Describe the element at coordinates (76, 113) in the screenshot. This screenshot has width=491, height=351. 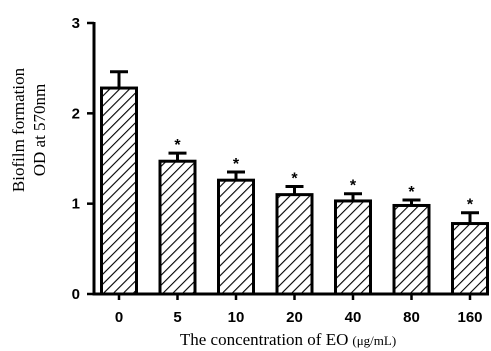
I see `y-tick-label-2: 2` at that location.